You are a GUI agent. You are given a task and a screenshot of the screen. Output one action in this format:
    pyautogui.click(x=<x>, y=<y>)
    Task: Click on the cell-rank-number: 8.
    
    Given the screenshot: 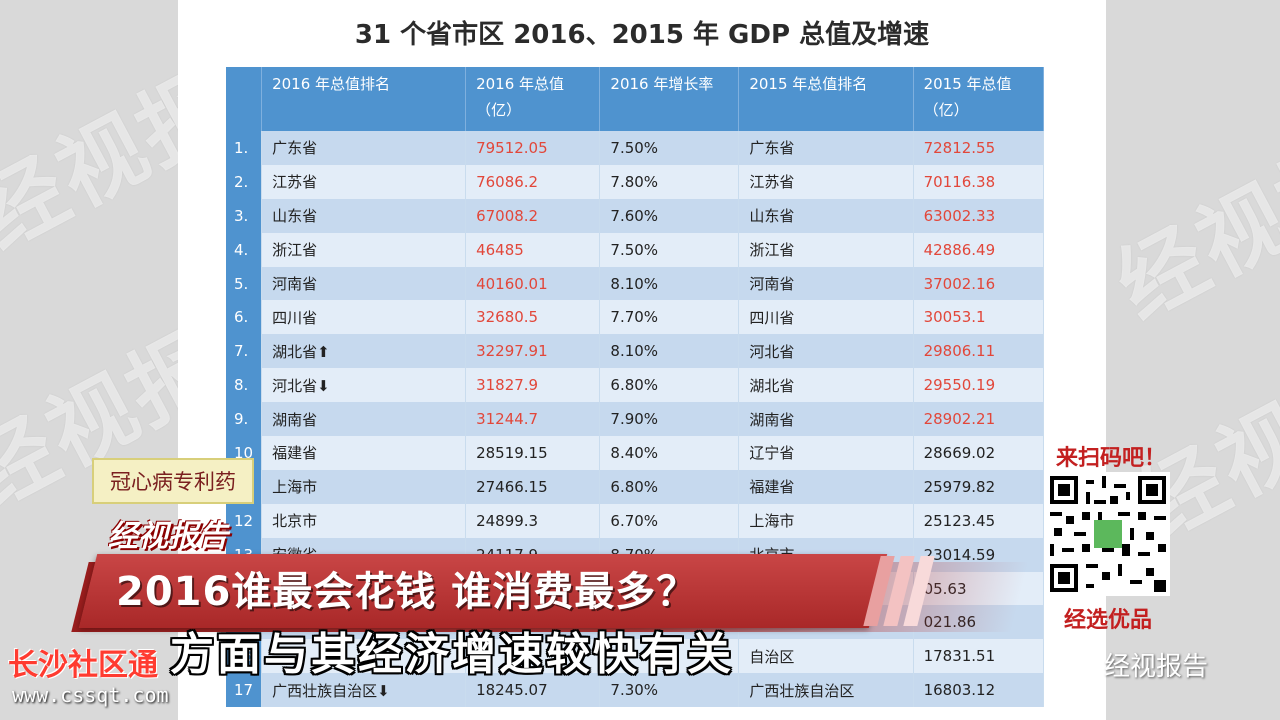 What is the action you would take?
    pyautogui.click(x=244, y=385)
    